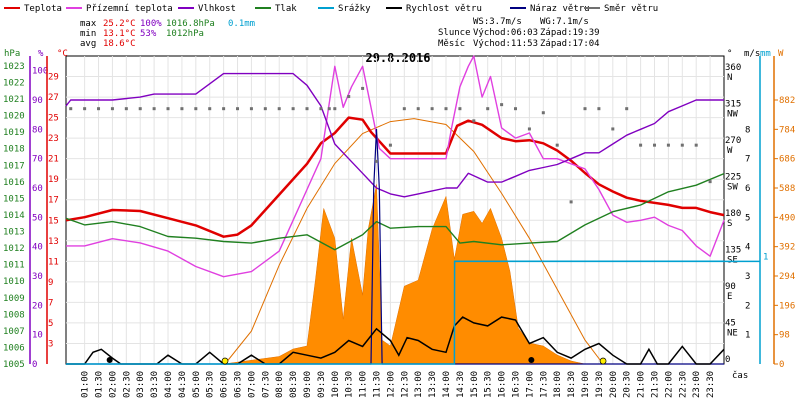 The width and height of the screenshot is (800, 400). Describe the element at coordinates (405, 384) in the screenshot. I see `time-tick: 12:30` at that location.